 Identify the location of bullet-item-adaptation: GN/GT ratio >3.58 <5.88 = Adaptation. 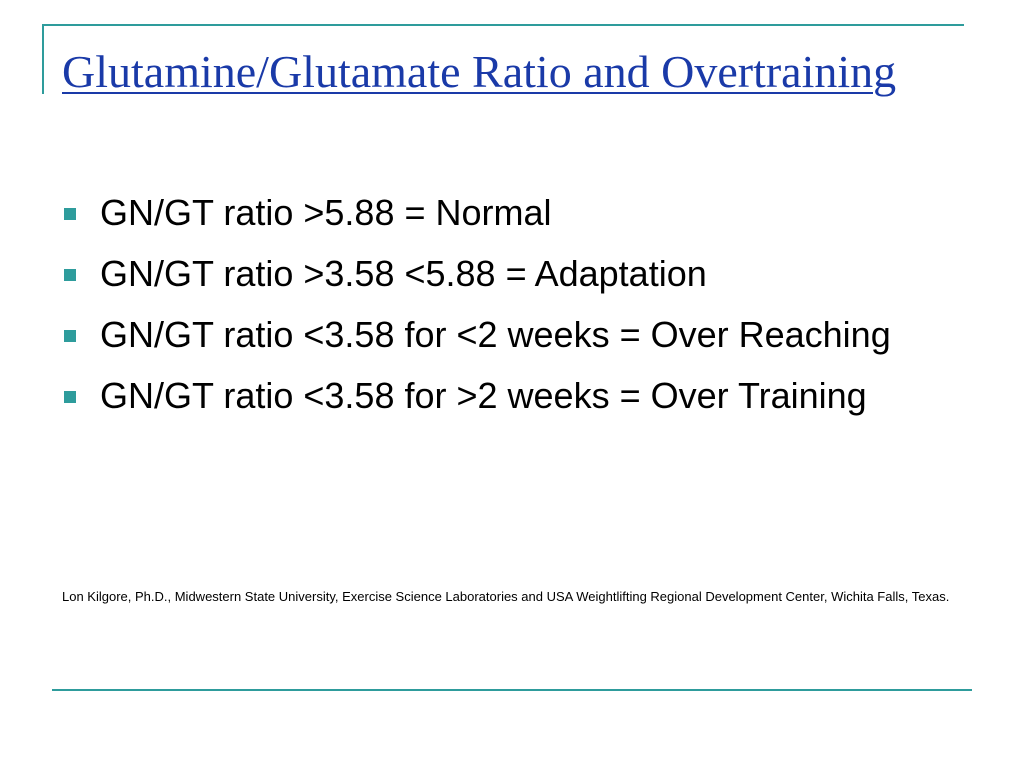
(512, 274).